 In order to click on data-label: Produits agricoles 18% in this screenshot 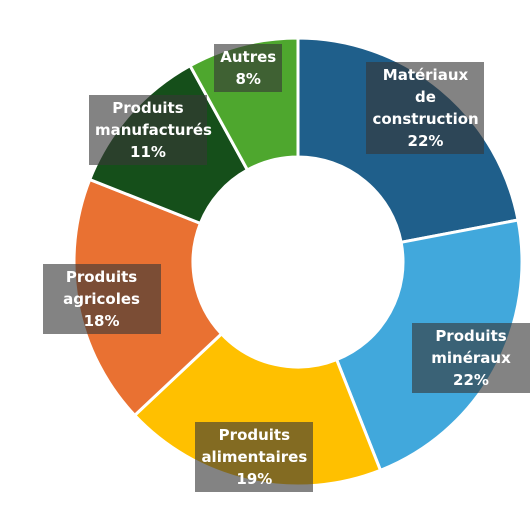, I will do `click(101, 299)`.